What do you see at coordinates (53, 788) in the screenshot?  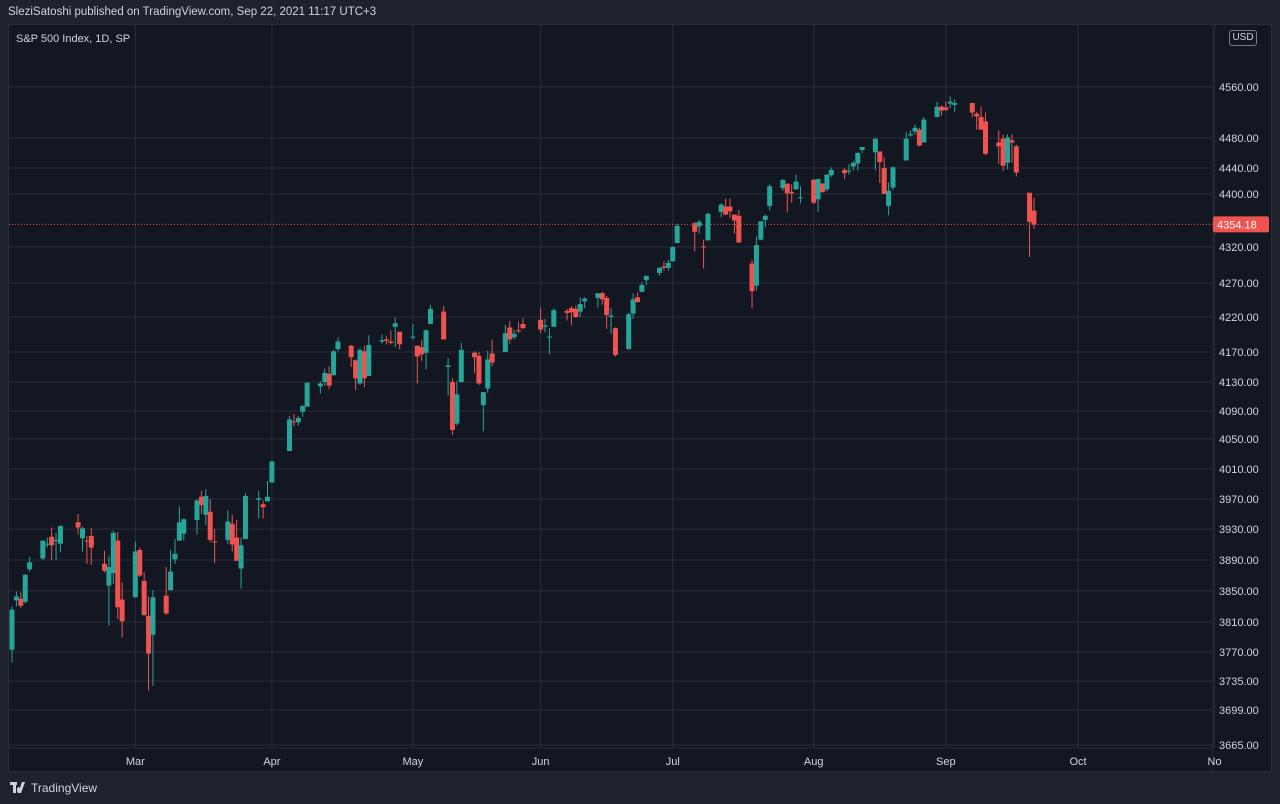 I see `tradingview-brand: TradingView` at bounding box center [53, 788].